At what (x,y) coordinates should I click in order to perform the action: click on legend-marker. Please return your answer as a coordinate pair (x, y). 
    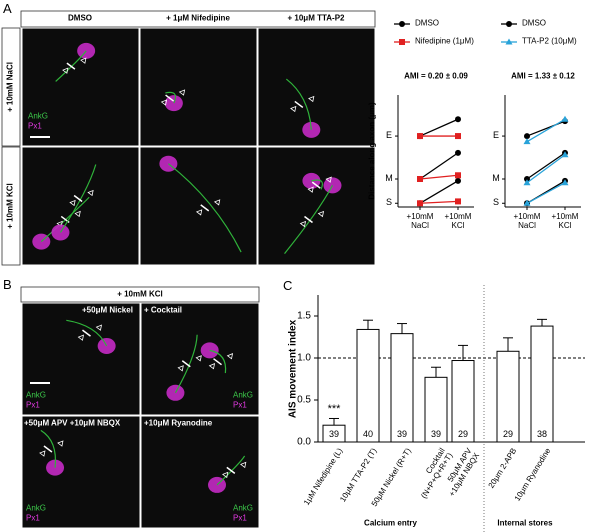
    Looking at the image, I should click on (509, 41).